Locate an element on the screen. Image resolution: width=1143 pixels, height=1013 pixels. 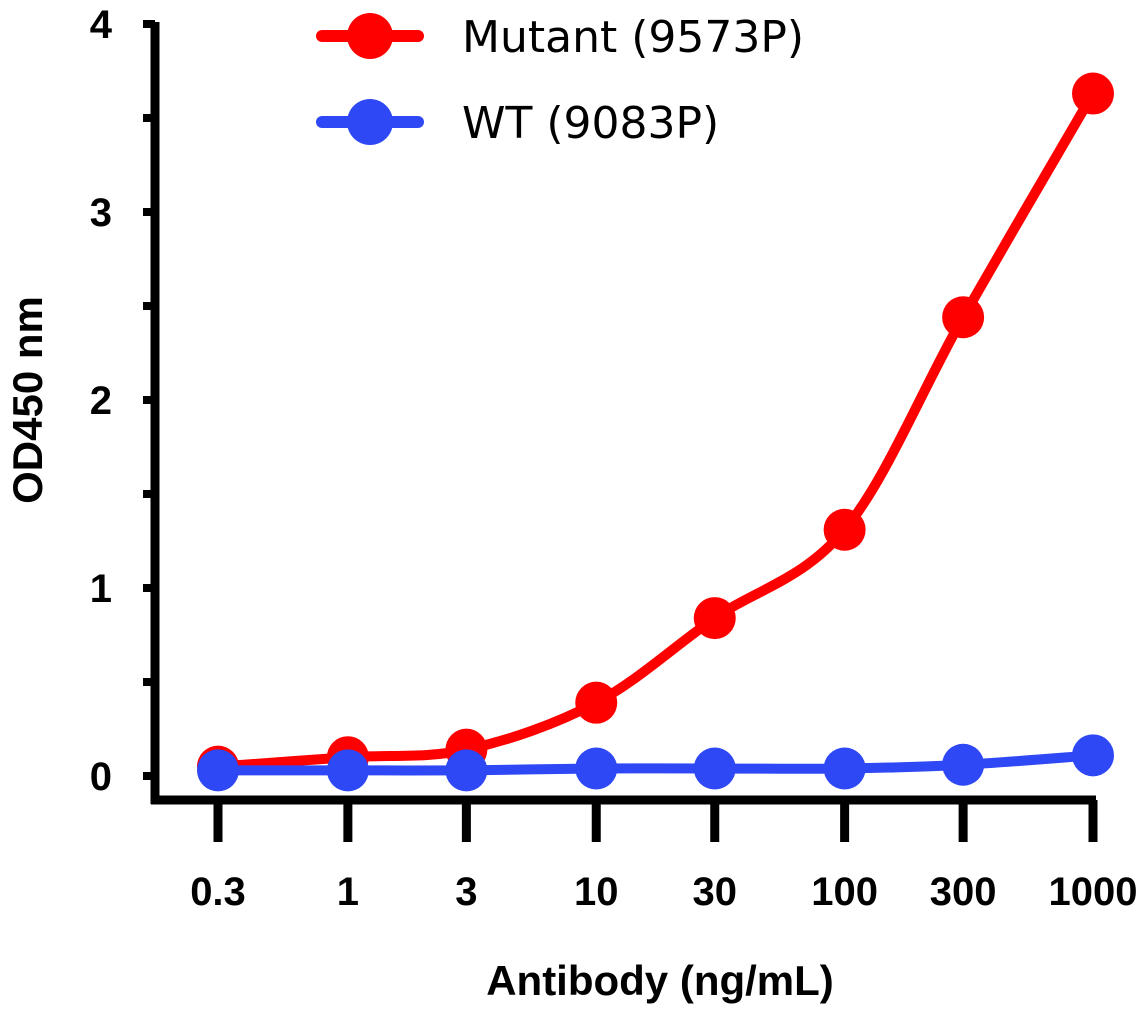
x-tick-label: 0.3 is located at coordinates (218, 892).